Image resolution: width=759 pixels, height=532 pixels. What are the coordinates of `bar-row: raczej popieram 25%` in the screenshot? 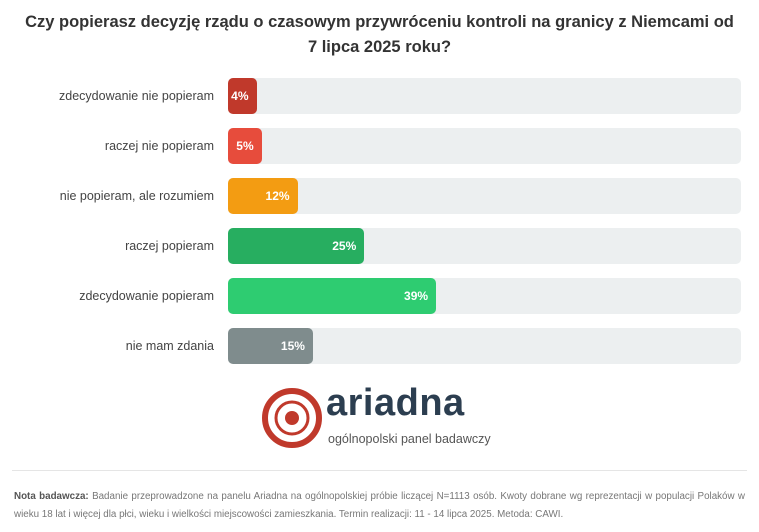 It's located at (379, 246).